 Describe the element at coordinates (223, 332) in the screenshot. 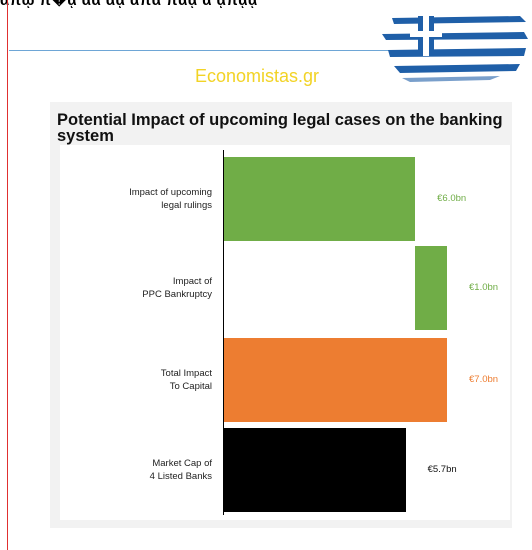

I see `y-axis-line` at that location.